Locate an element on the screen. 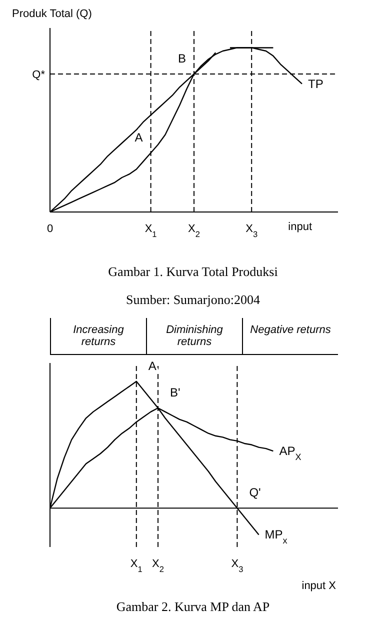 Image resolution: width=386 pixels, height=633 pixels. annotation: B' is located at coordinates (175, 393).